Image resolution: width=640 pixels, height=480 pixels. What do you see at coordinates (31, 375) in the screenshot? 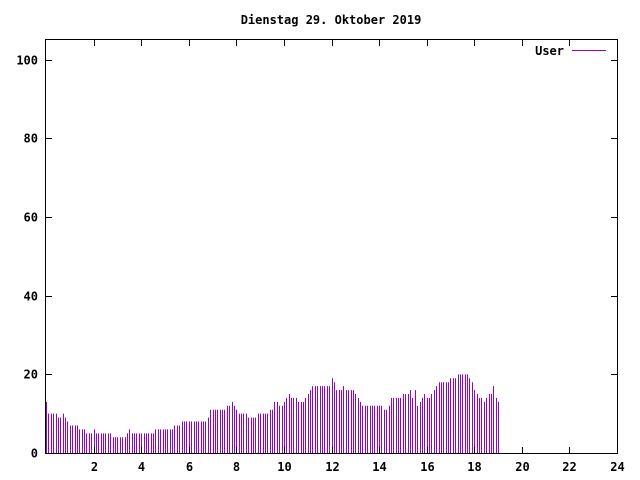
I see `y-tick-label: 20` at bounding box center [31, 375].